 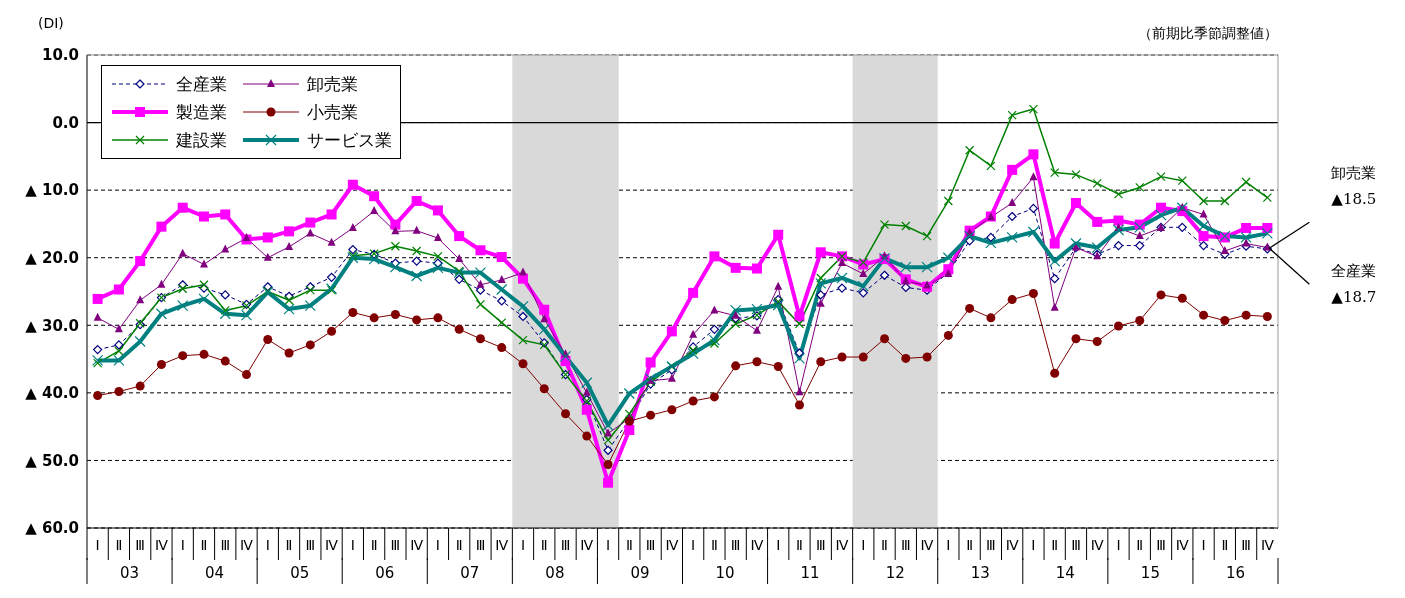 I want to click on text: 10, so click(x=725, y=573).